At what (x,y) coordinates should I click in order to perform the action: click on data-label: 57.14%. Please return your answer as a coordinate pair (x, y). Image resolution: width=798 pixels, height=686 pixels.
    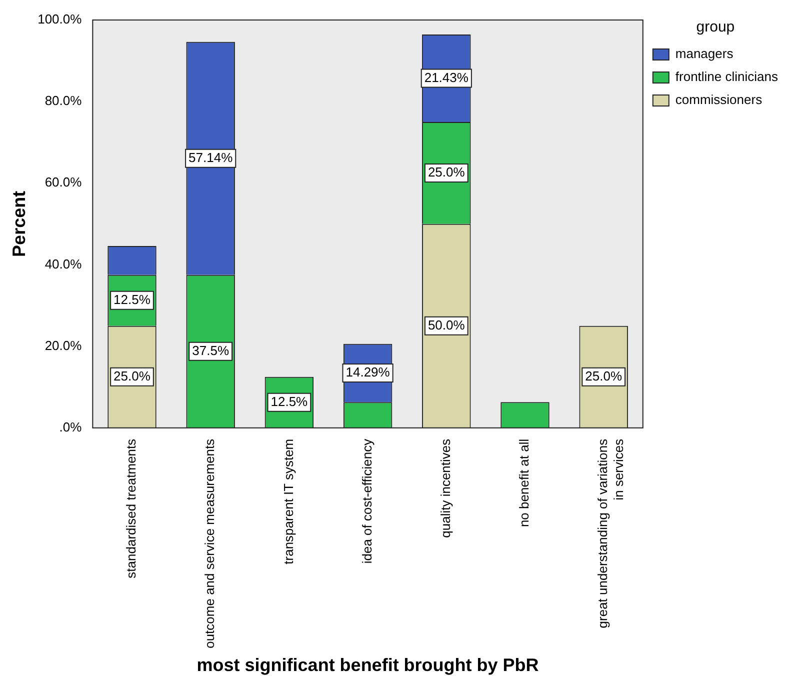
    Looking at the image, I should click on (211, 157).